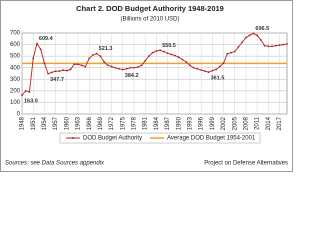 The width and height of the screenshot is (320, 240). What do you see at coordinates (157, 123) in the screenshot?
I see `x-tick-label: 1984` at bounding box center [157, 123].